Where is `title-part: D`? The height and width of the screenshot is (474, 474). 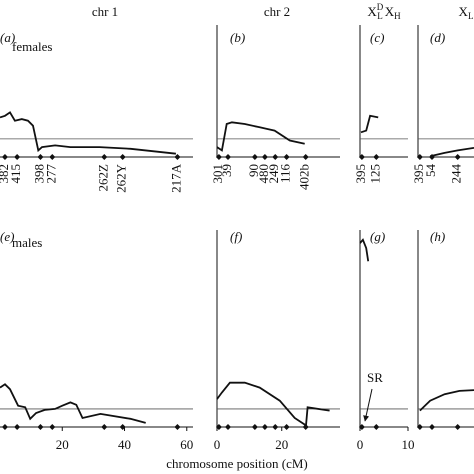
title-part: D is located at coordinates (380, 7).